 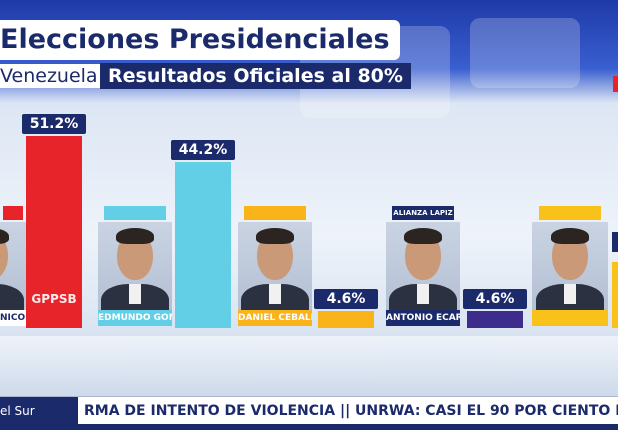 What do you see at coordinates (12, 297) in the screenshot?
I see `candidate-suit` at bounding box center [12, 297].